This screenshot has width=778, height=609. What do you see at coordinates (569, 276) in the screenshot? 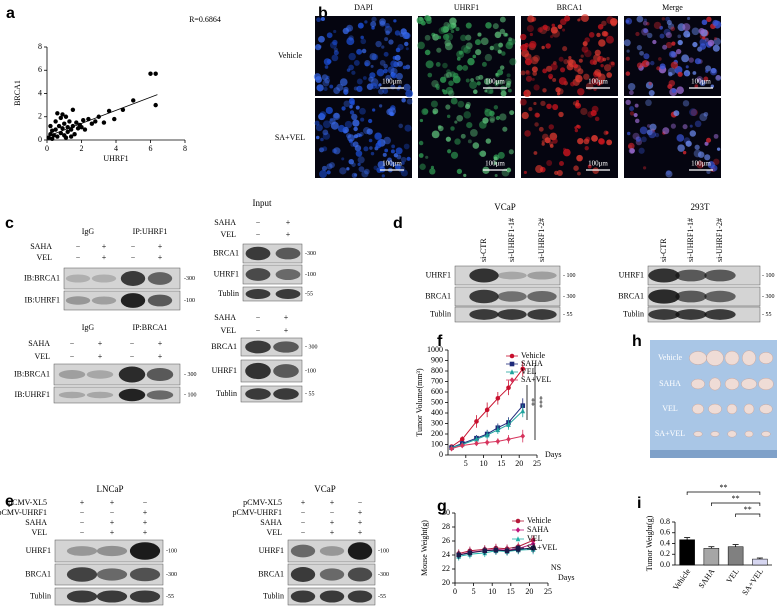
I see `size-marker: - 100` at bounding box center [569, 276].